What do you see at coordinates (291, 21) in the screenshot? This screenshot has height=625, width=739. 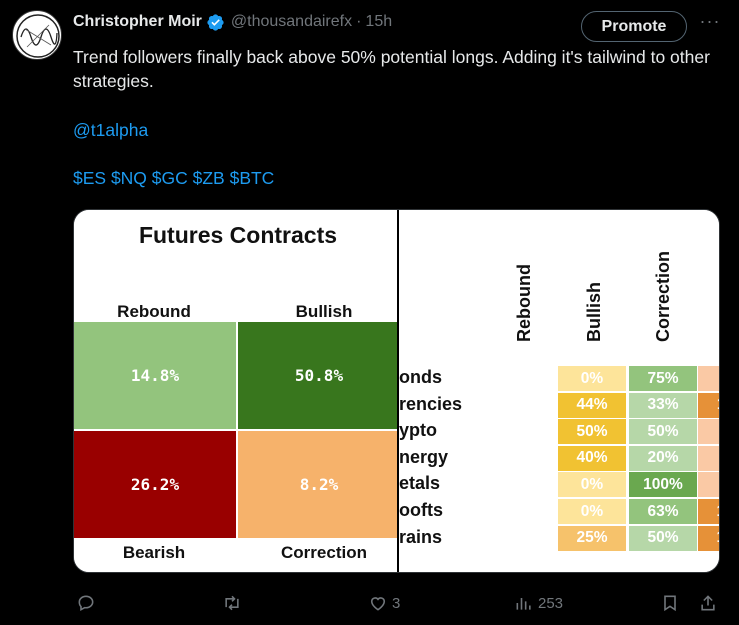 I see `author-handle: @thousandairefx` at bounding box center [291, 21].